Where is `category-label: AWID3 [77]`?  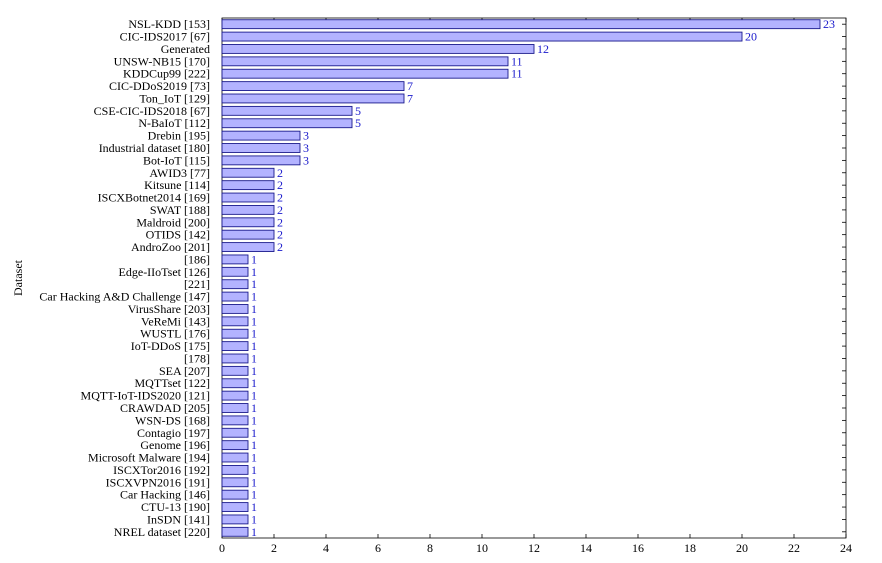
category-label: AWID3 [77] is located at coordinates (179, 173).